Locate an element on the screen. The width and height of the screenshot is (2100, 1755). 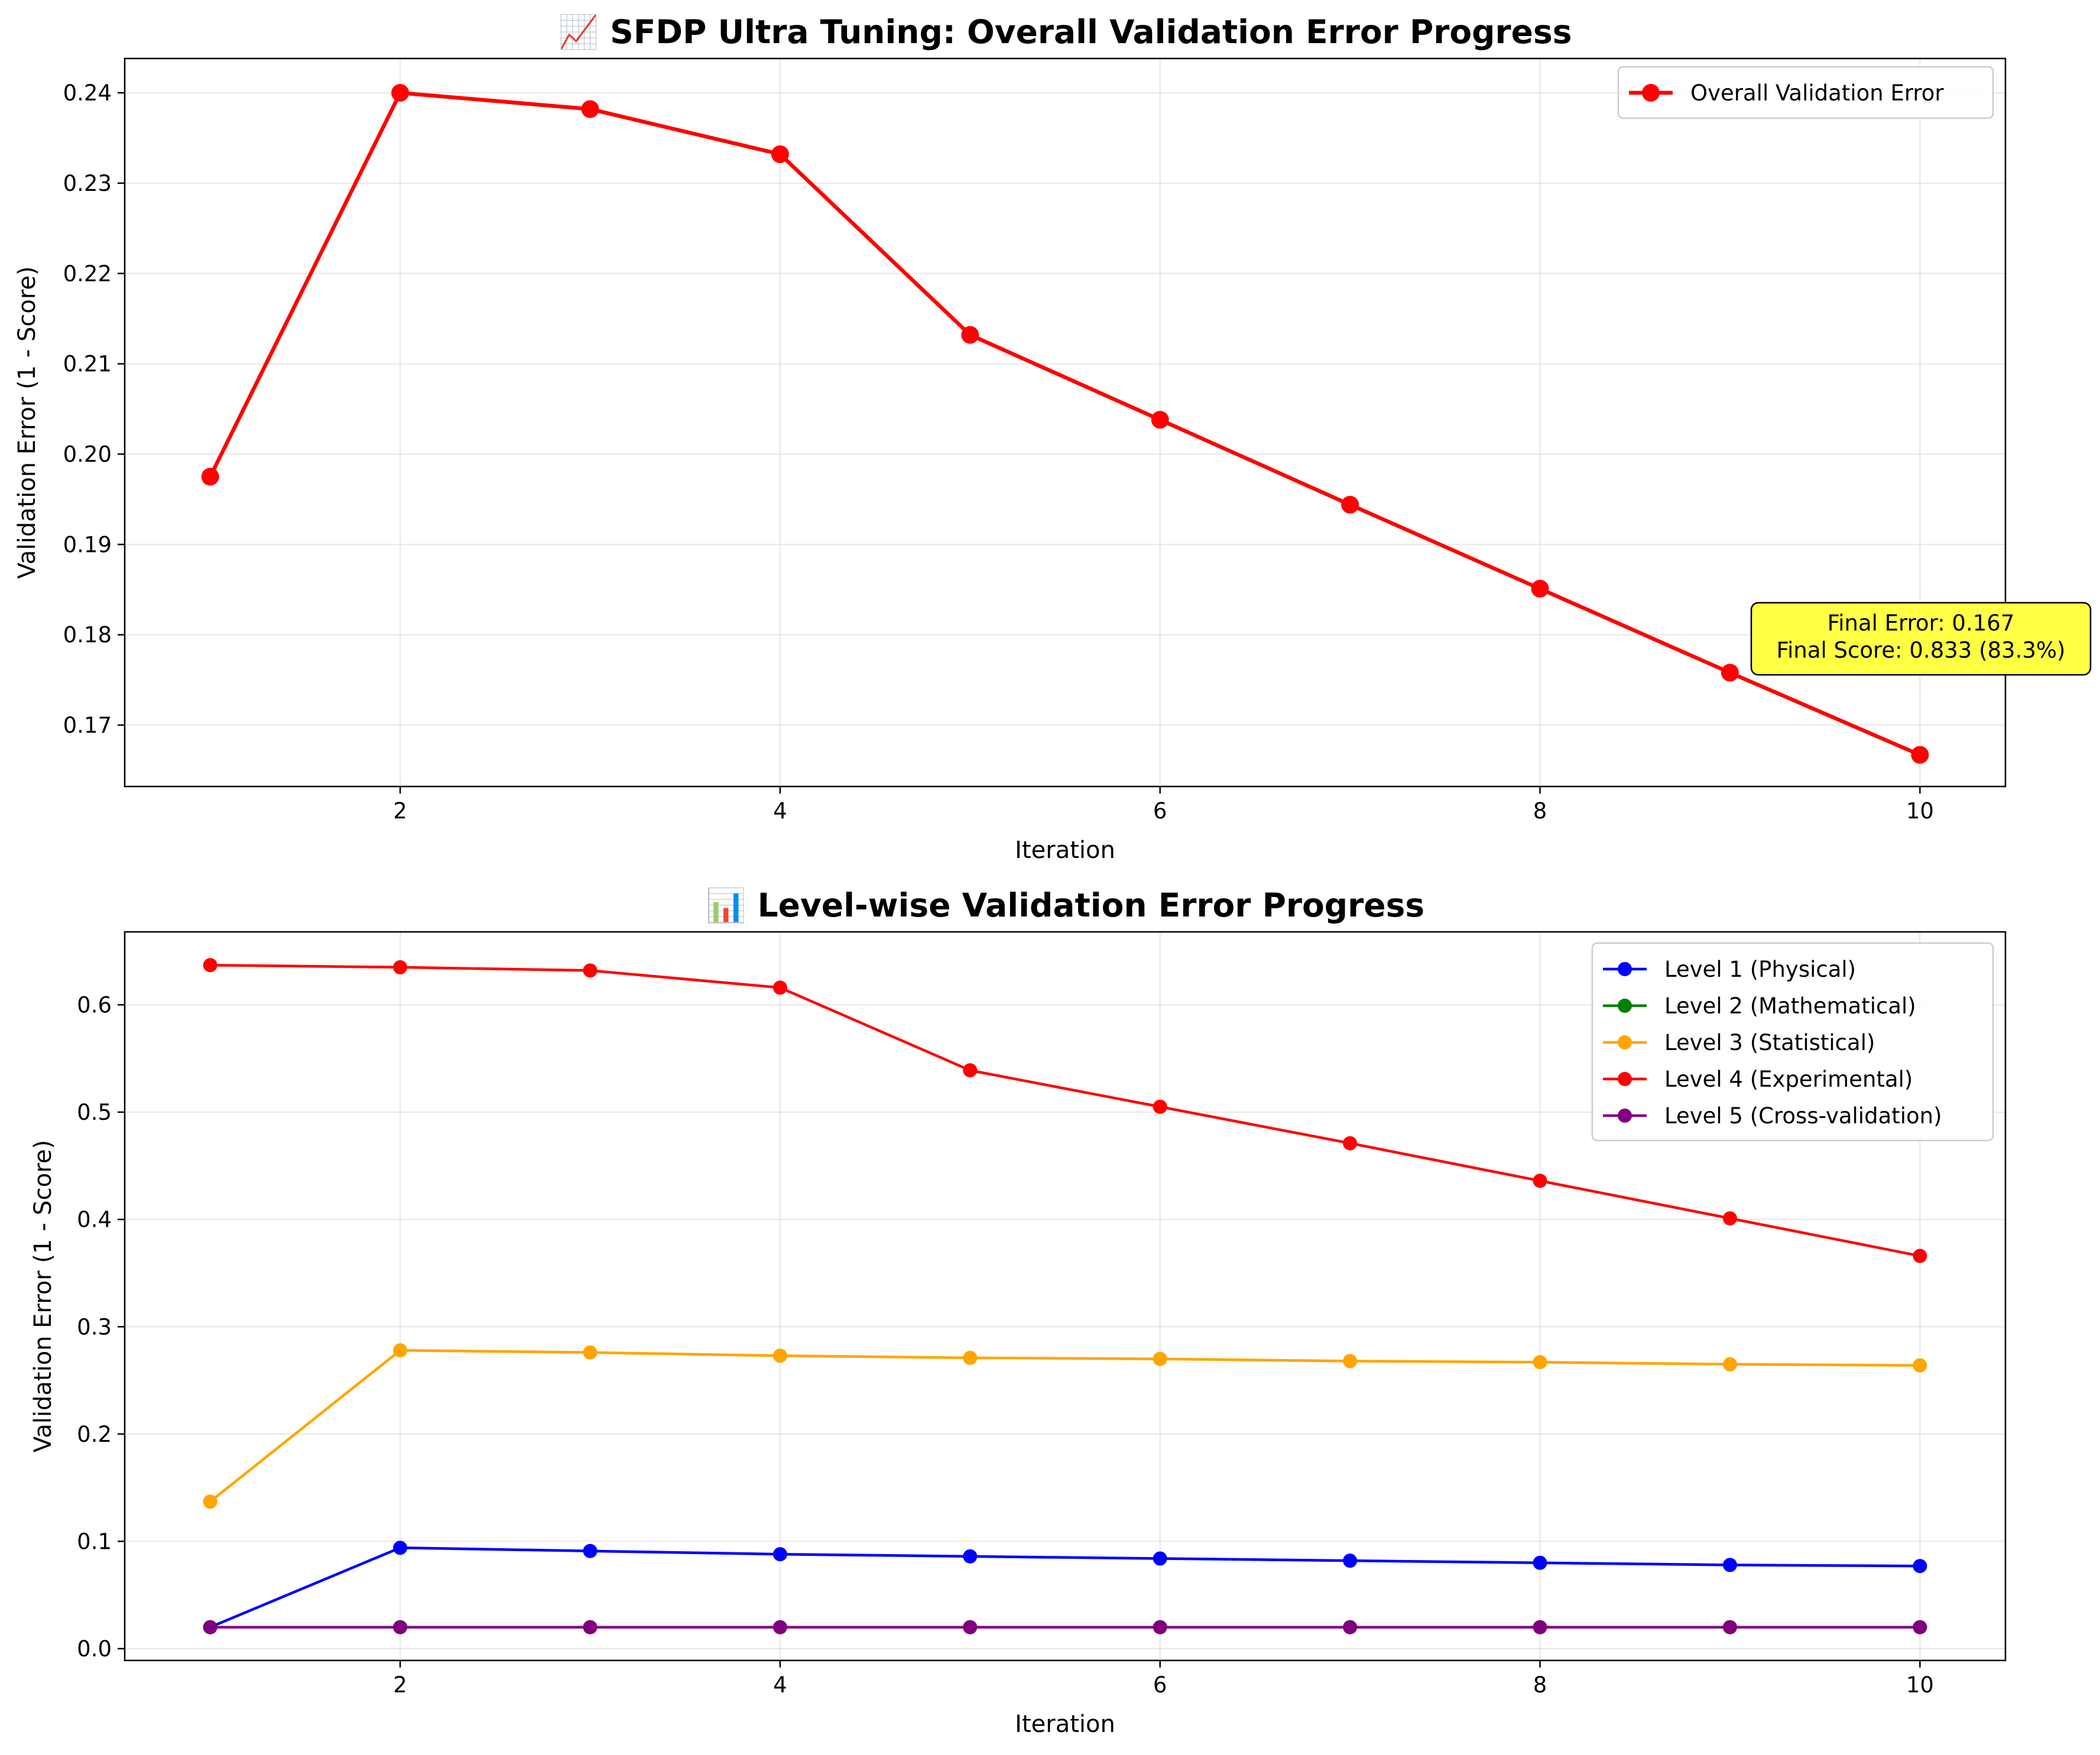
y-tick-label: 0.0 is located at coordinates (94, 1649).